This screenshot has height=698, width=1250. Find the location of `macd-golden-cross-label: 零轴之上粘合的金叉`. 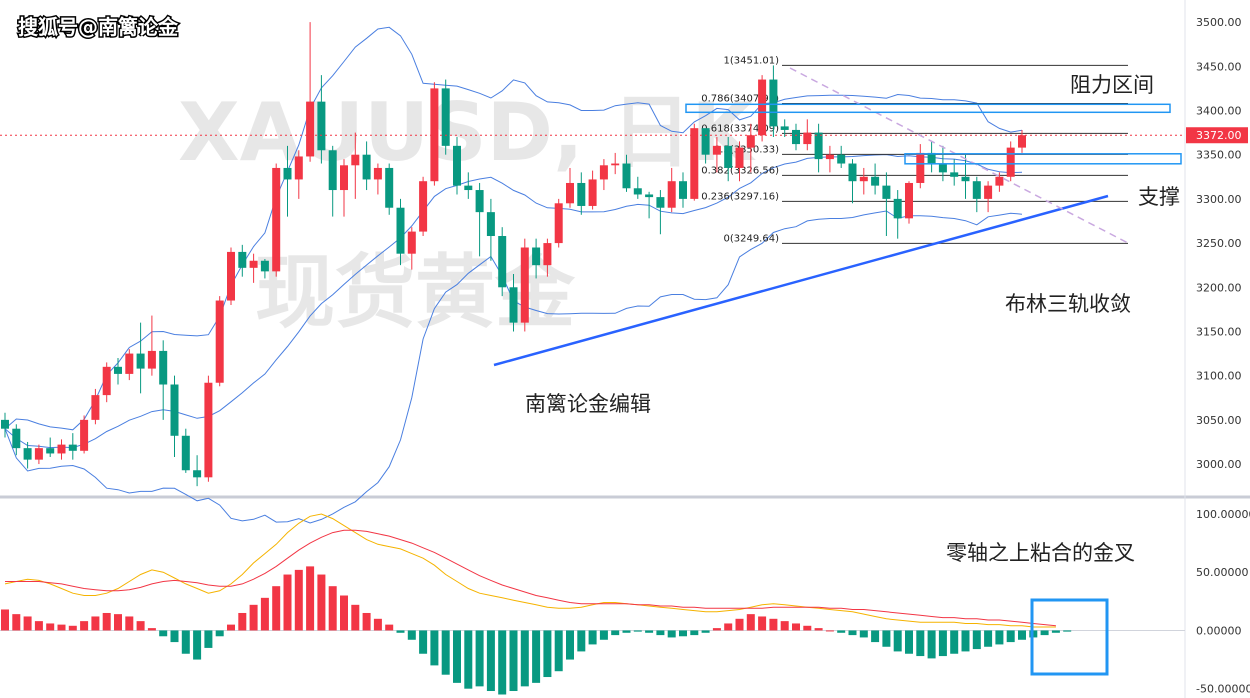

macd-golden-cross-label: 零轴之上粘合的金叉 is located at coordinates (1040, 553).